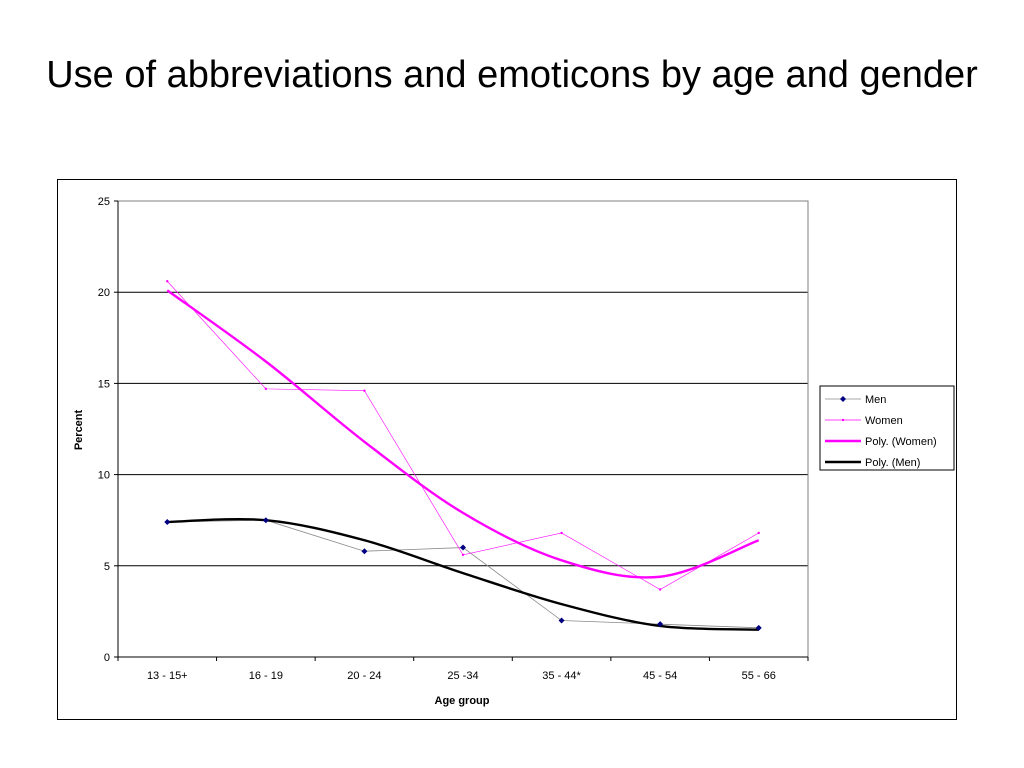  What do you see at coordinates (892, 463) in the screenshot?
I see `legend-label: Poly. (Men)` at bounding box center [892, 463].